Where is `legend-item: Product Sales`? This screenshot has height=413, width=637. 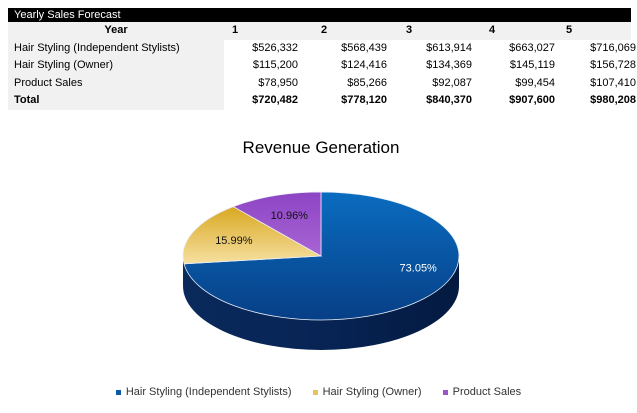
legend-item: Product Sales is located at coordinates (482, 392).